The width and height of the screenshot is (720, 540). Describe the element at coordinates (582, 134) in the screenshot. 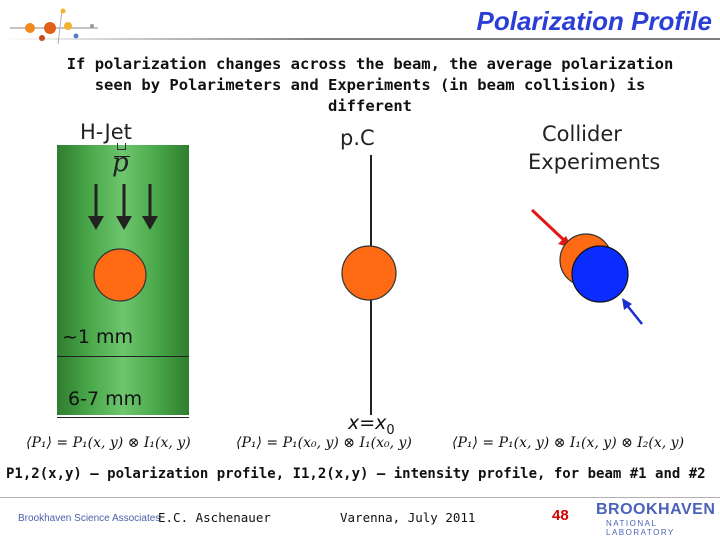

I see `collider-heading-line1: Collider` at that location.